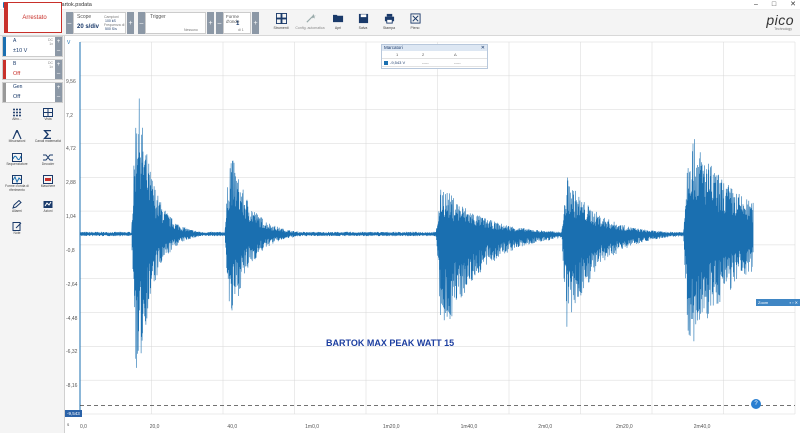 The width and height of the screenshot is (800, 433). Describe the element at coordinates (111, 29) in the screenshot. I see `sample-rate-value: 500 S/s` at that location.